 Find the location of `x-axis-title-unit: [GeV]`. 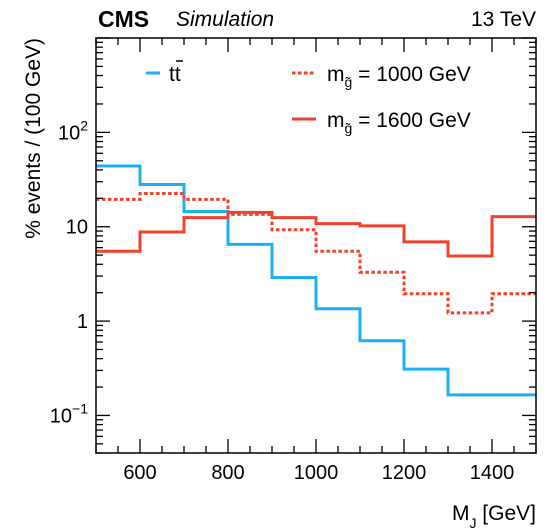

x-axis-title-unit: [GeV] is located at coordinates (506, 513).